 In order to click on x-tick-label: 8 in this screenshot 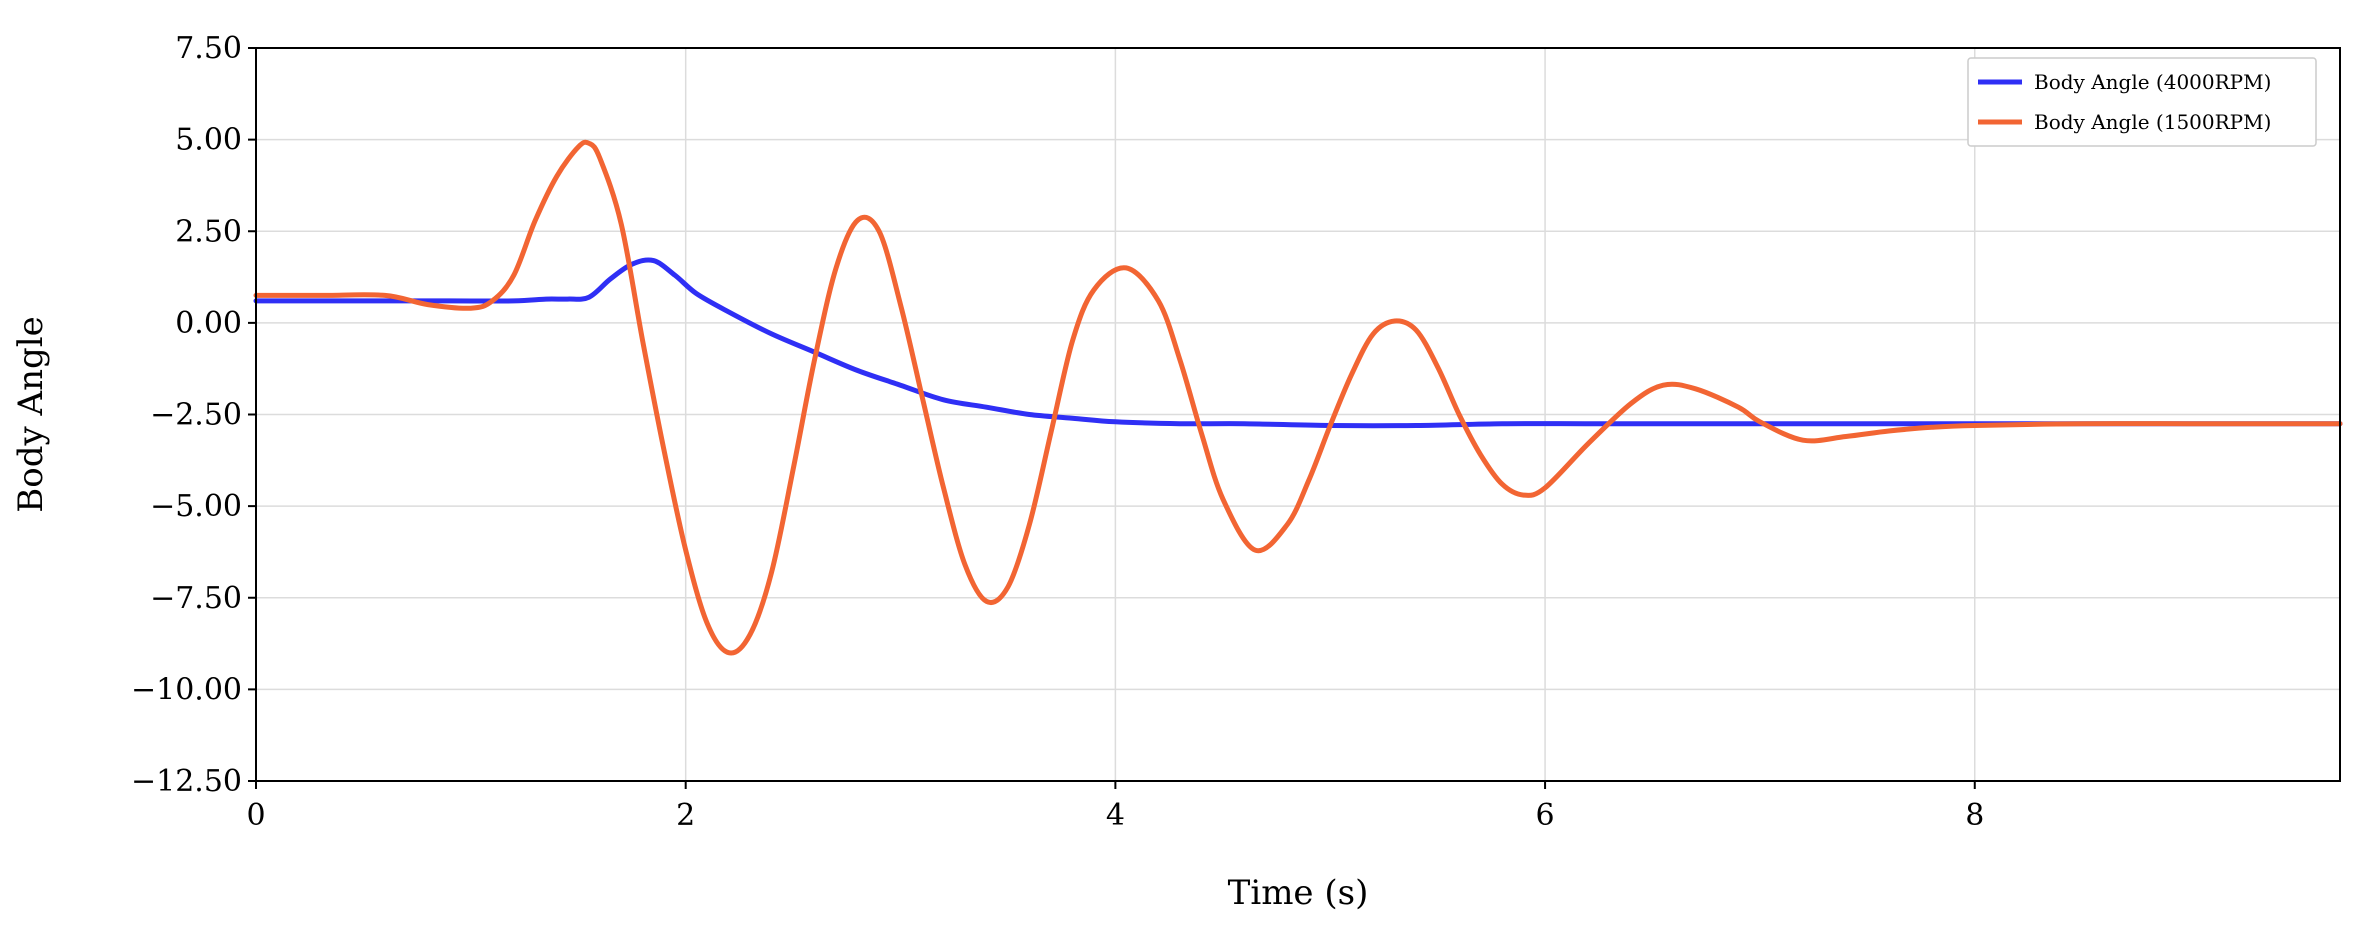, I will do `click(1974, 815)`.